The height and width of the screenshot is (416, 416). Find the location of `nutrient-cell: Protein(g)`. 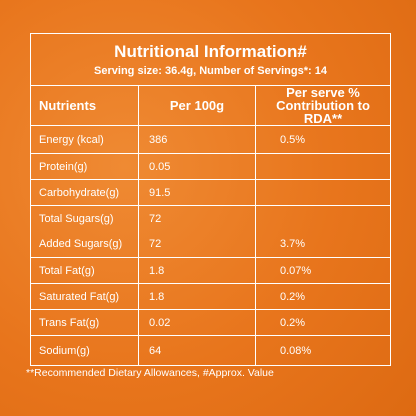

nutrient-cell: Protein(g) is located at coordinates (84, 166).